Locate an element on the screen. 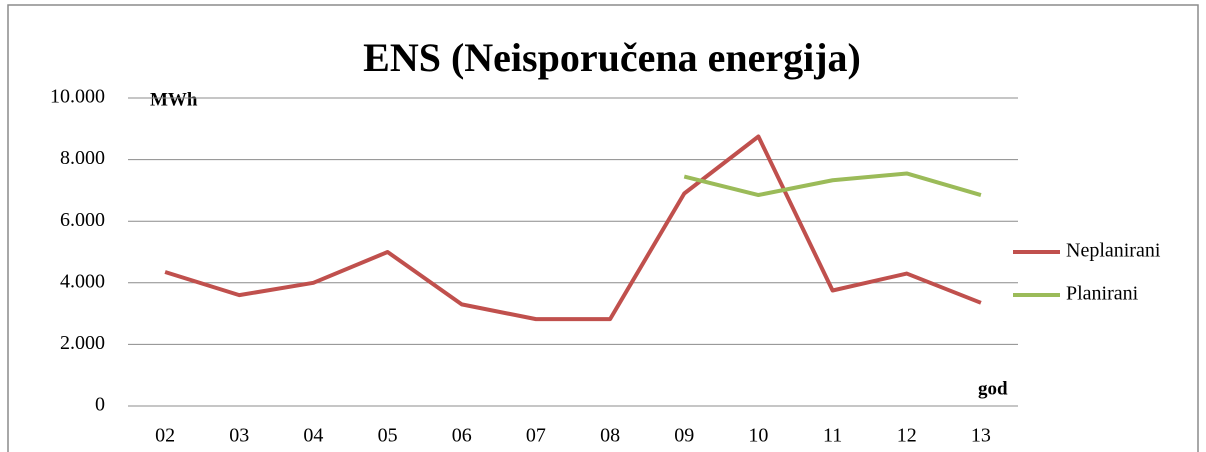 Image resolution: width=1206 pixels, height=452 pixels. y-axis-label: MWh is located at coordinates (174, 99).